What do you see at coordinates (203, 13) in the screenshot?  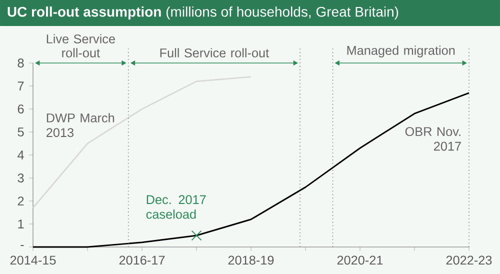 I see `chart-title: UC roll-out assumption (millions of households, Great Britain)` at bounding box center [203, 13].